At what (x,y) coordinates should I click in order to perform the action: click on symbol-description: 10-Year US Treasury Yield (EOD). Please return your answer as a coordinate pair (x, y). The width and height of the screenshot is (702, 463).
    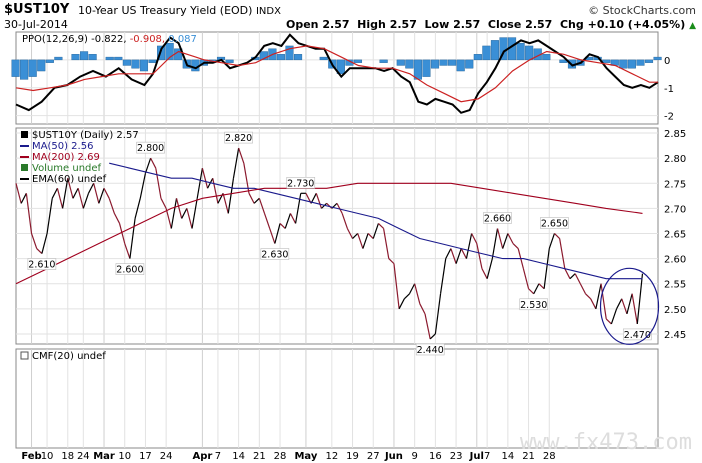
    Looking at the image, I should click on (165, 10).